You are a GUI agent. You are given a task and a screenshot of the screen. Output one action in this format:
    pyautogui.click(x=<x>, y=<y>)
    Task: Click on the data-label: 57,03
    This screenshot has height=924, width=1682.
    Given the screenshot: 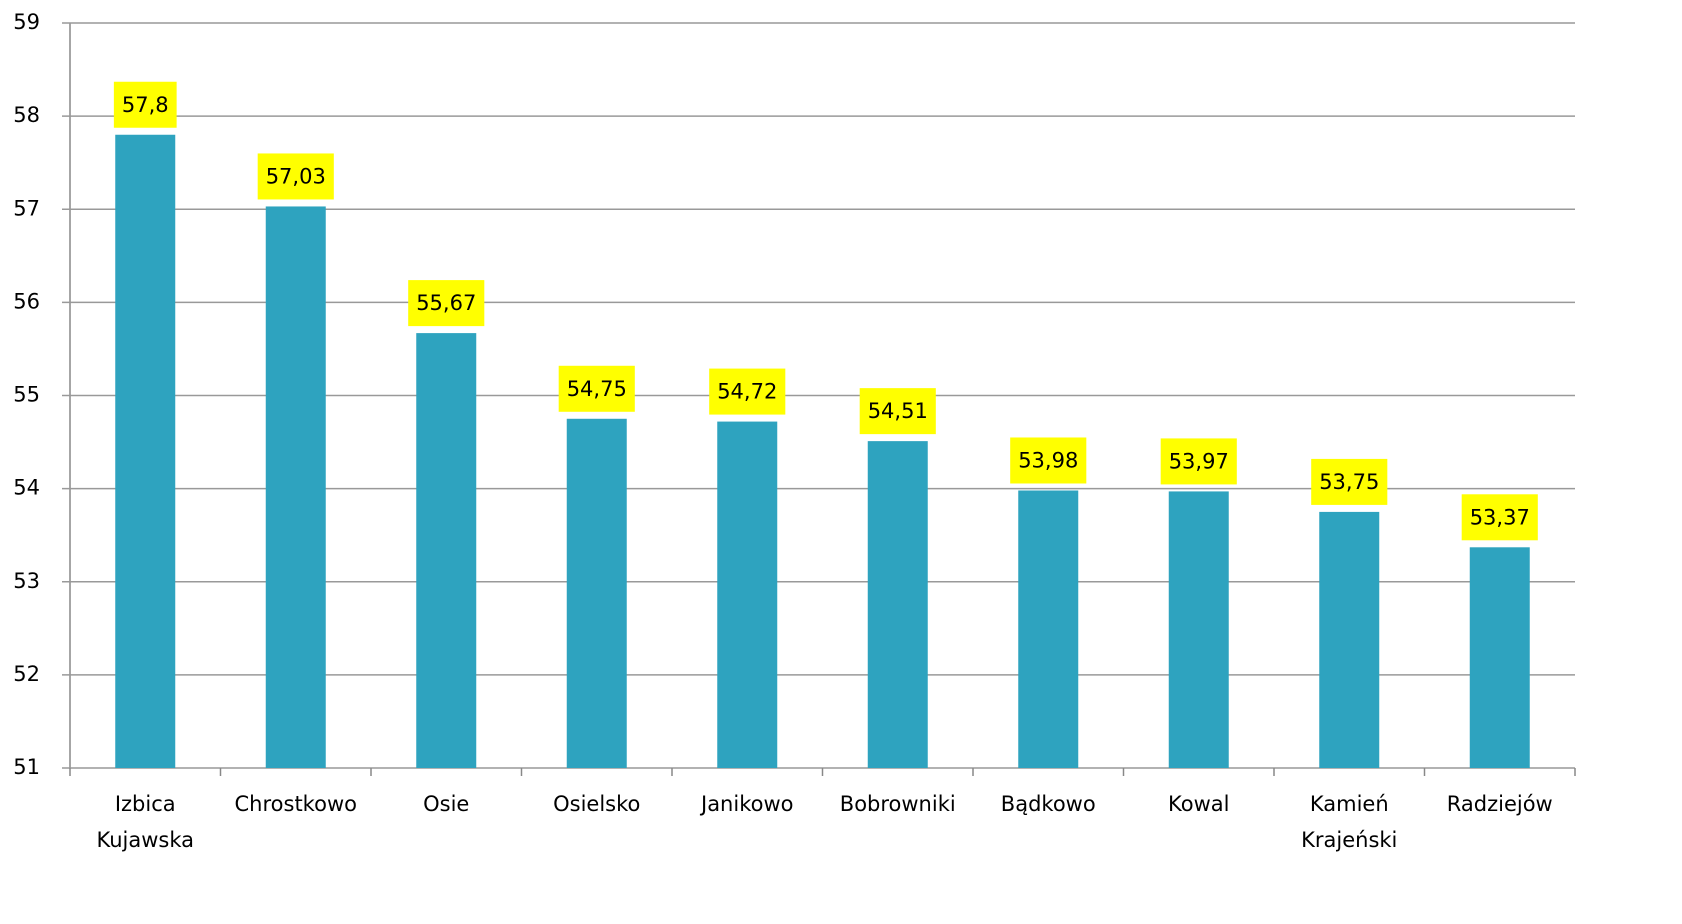 What is the action you would take?
    pyautogui.click(x=296, y=176)
    